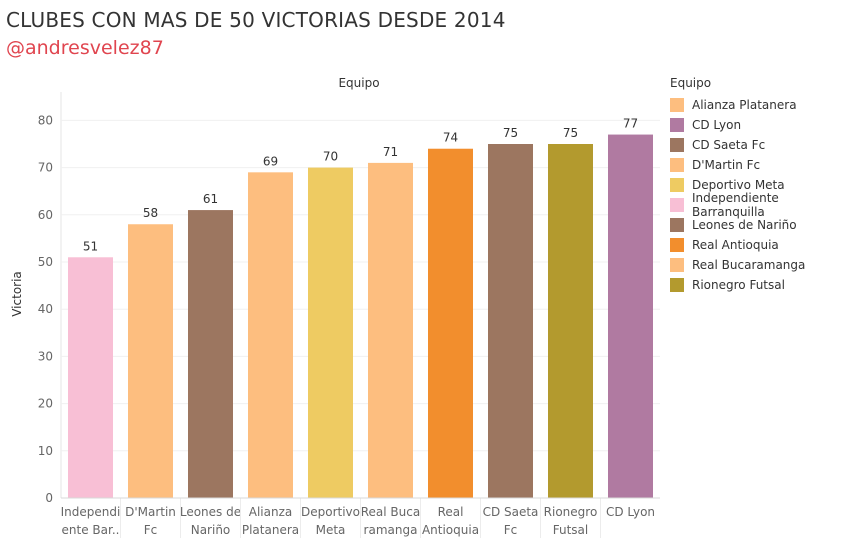  Describe the element at coordinates (91, 512) in the screenshot. I see `x-tick-label: Independi` at that location.